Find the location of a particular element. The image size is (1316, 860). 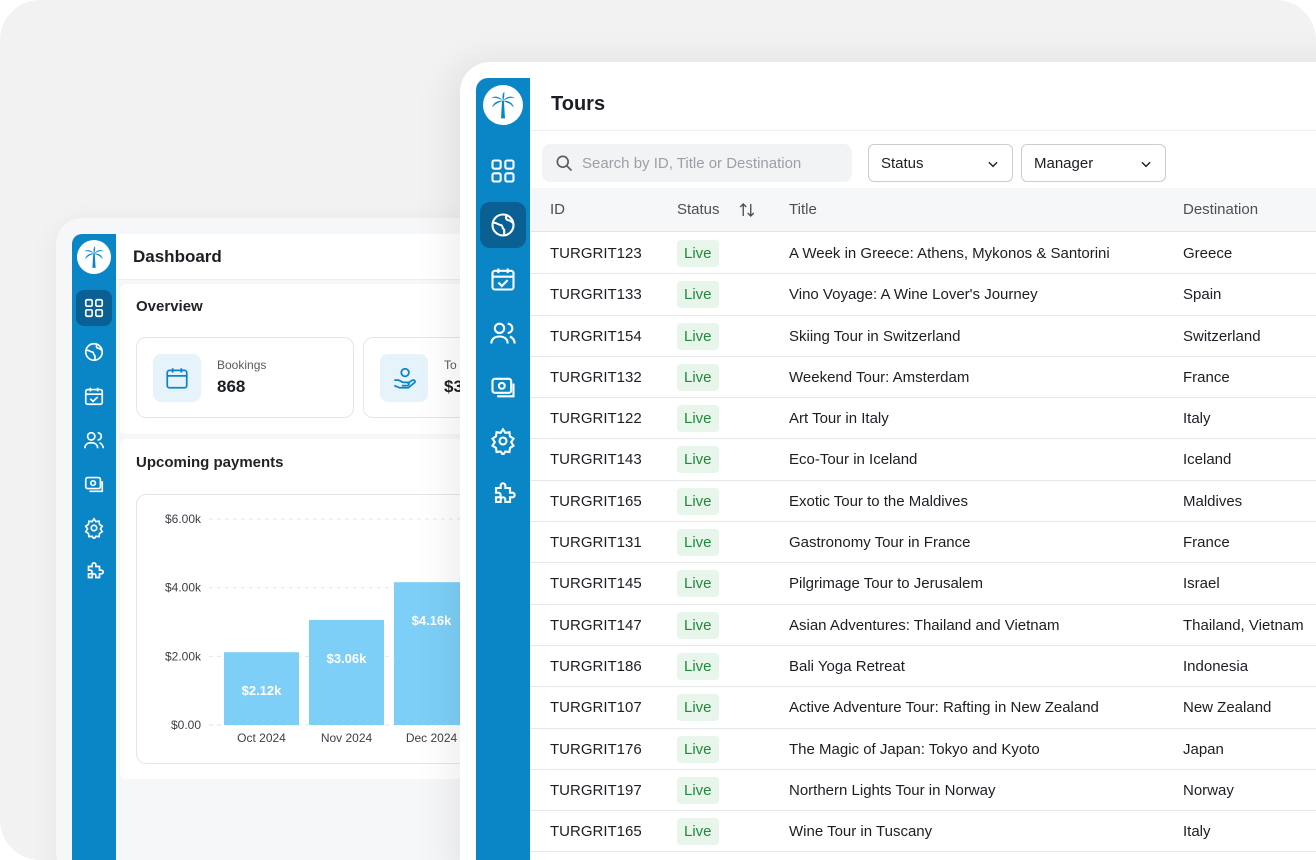

tours-sidebar is located at coordinates (503, 469).